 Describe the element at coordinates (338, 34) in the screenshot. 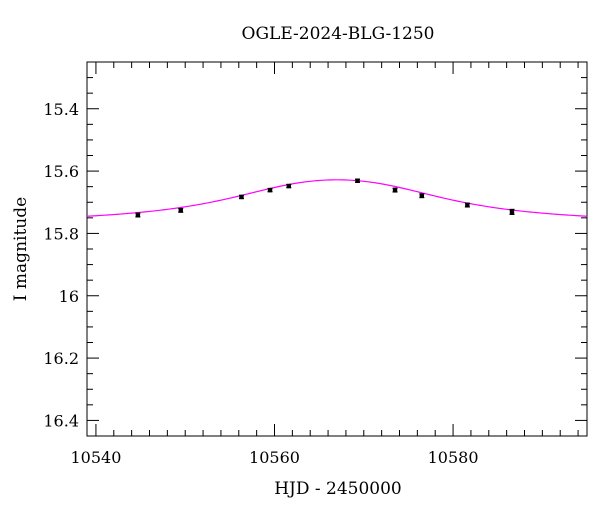

I see `chart-title: OGLE-2024-BLG-1250` at that location.